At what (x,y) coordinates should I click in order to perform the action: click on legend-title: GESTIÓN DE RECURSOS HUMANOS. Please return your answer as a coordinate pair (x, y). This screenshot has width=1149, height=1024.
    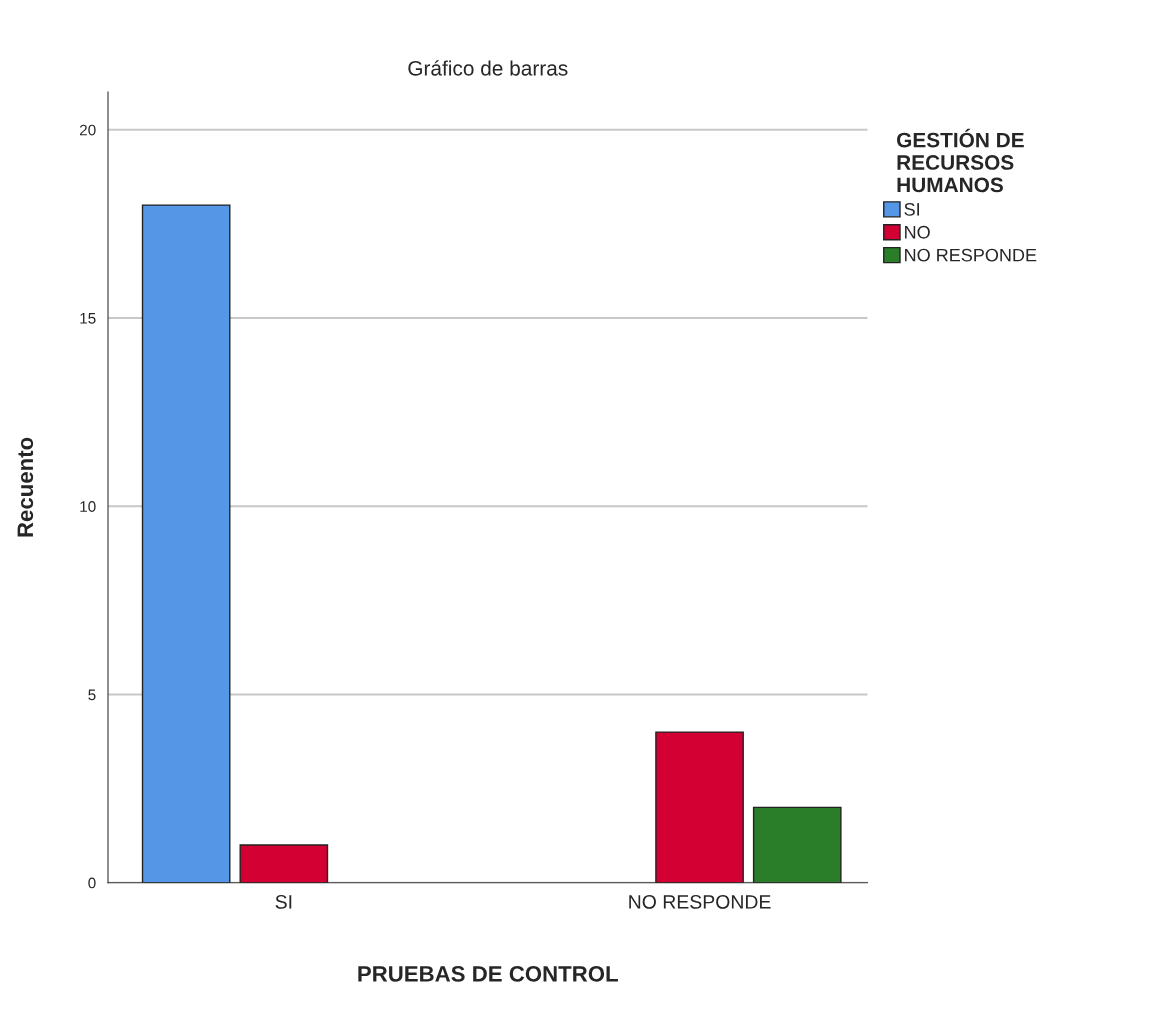
    Looking at the image, I should click on (960, 160).